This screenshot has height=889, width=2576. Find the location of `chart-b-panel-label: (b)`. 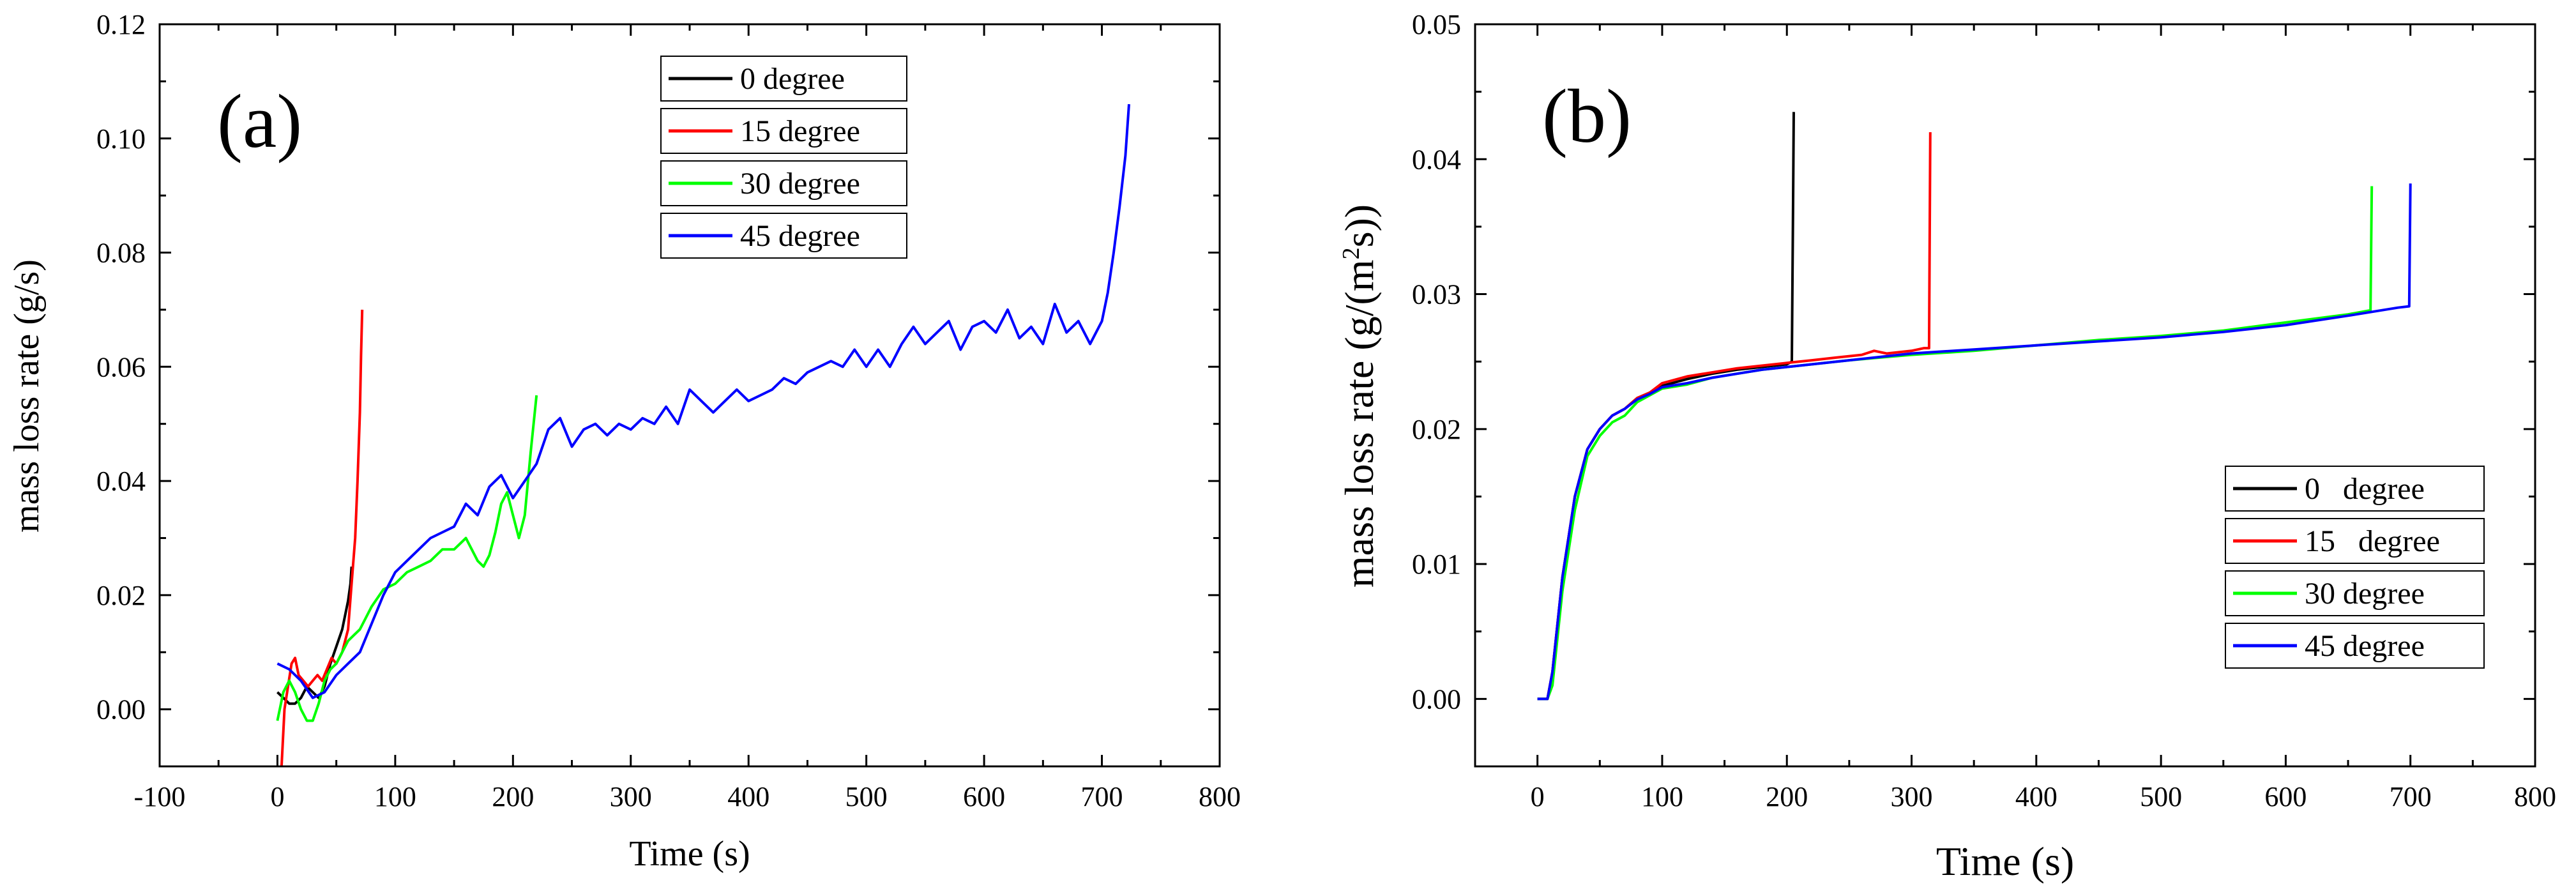

chart-b-panel-label: (b) is located at coordinates (1587, 115).